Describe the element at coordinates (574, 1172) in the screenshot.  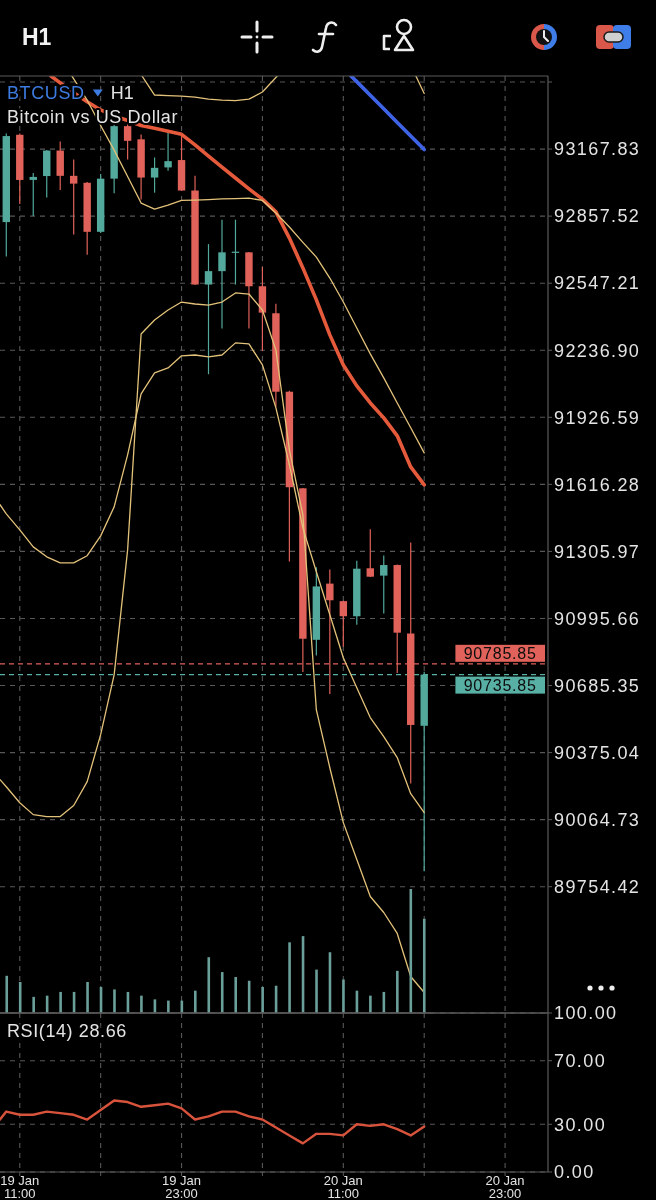
I see `y-tick-label: 0.00` at that location.